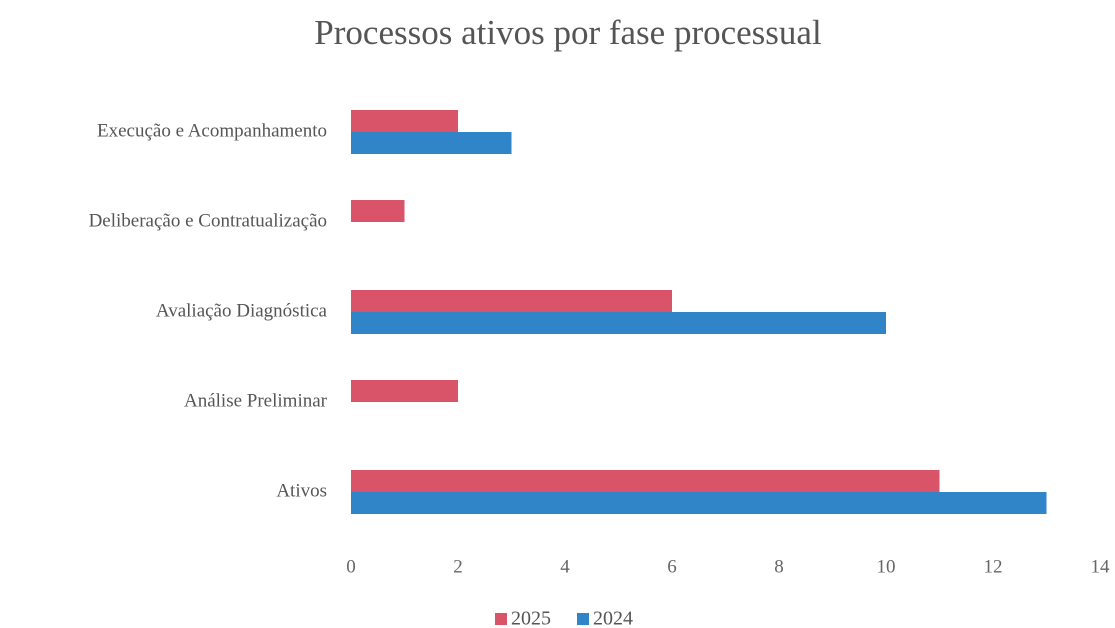 The image size is (1115, 628). What do you see at coordinates (993, 566) in the screenshot?
I see `x-tick-label: 12` at bounding box center [993, 566].